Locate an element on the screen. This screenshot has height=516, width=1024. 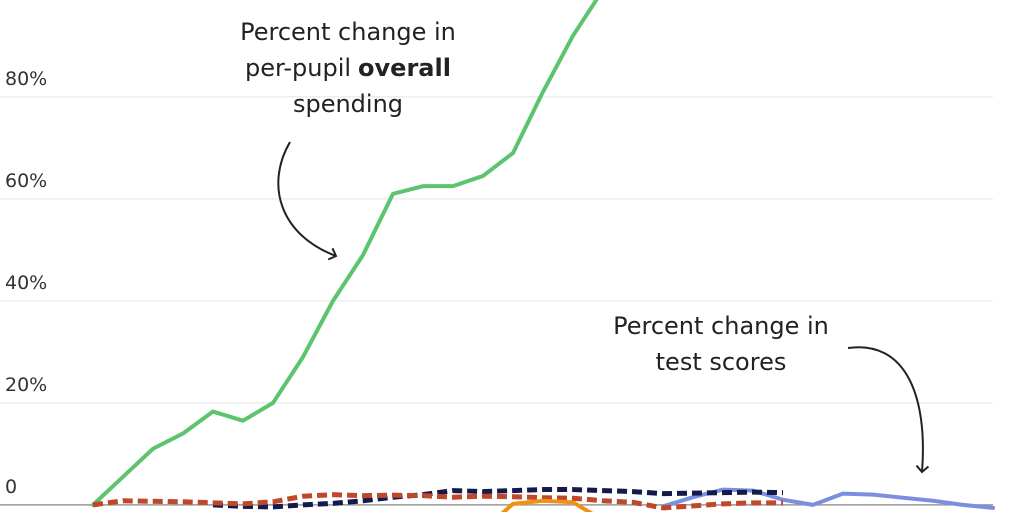
annotation-bold: overall is located at coordinates (404, 68).